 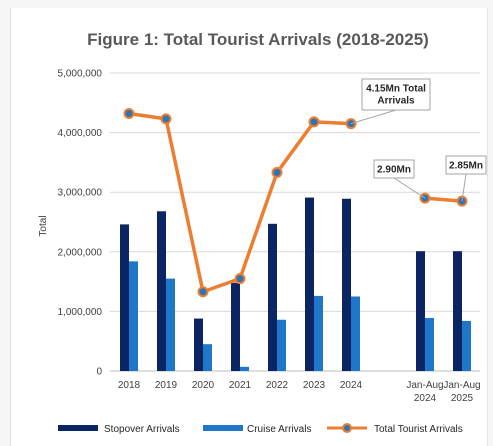 I want to click on callout-label: 4.15Mn Total Arrivals, so click(x=396, y=95).